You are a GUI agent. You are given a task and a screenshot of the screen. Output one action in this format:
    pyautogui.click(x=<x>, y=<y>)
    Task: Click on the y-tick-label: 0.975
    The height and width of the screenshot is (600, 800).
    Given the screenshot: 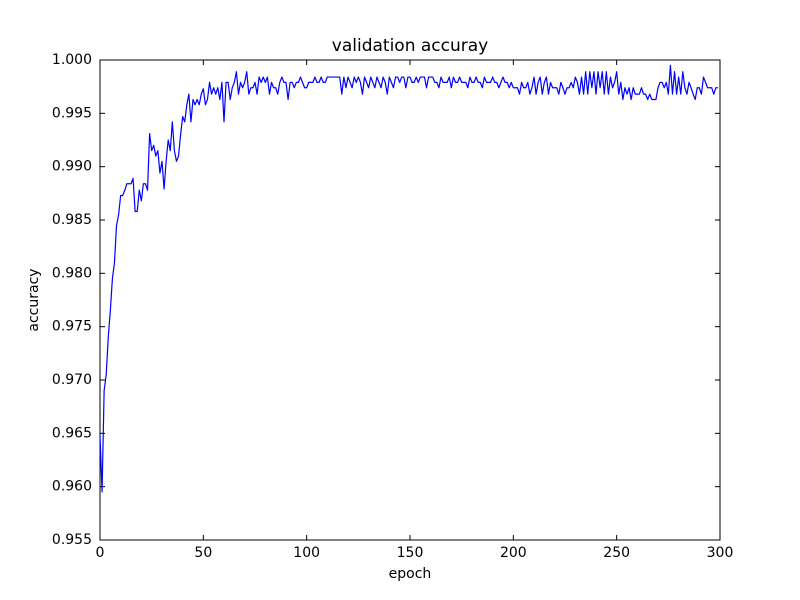 What is the action you would take?
    pyautogui.click(x=72, y=327)
    